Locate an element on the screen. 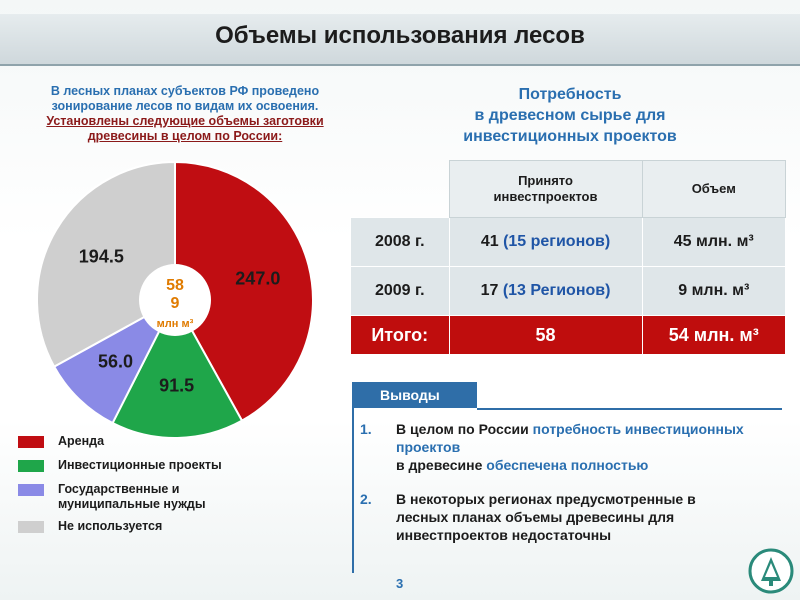 This screenshot has width=800, height=600. right-title-line1: Потребность is located at coordinates (570, 94).